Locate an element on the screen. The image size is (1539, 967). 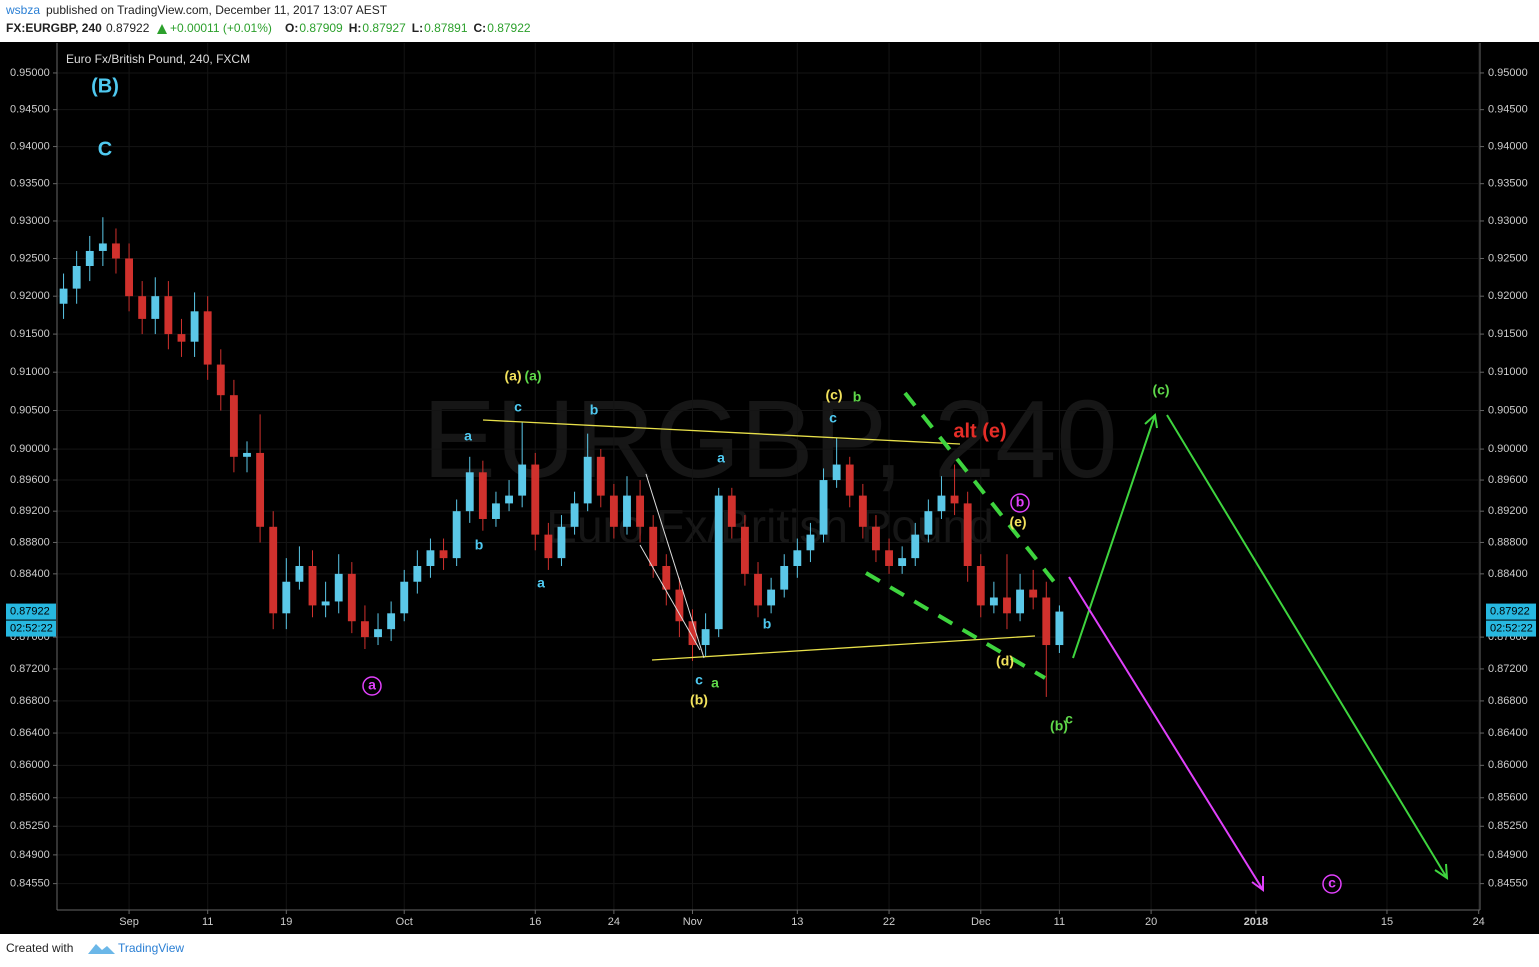
x-tick-label: Nov is located at coordinates (693, 922).